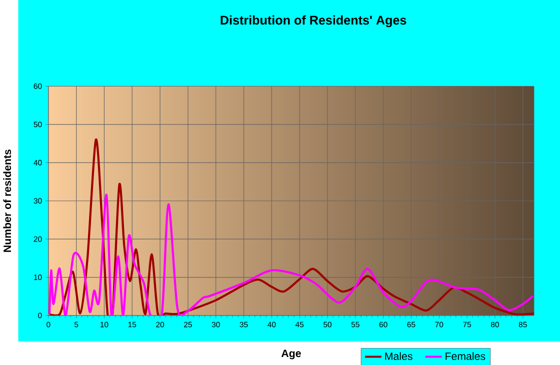 The width and height of the screenshot is (560, 365). I want to click on chart-title: Distribution of Residents' Ages, so click(313, 21).